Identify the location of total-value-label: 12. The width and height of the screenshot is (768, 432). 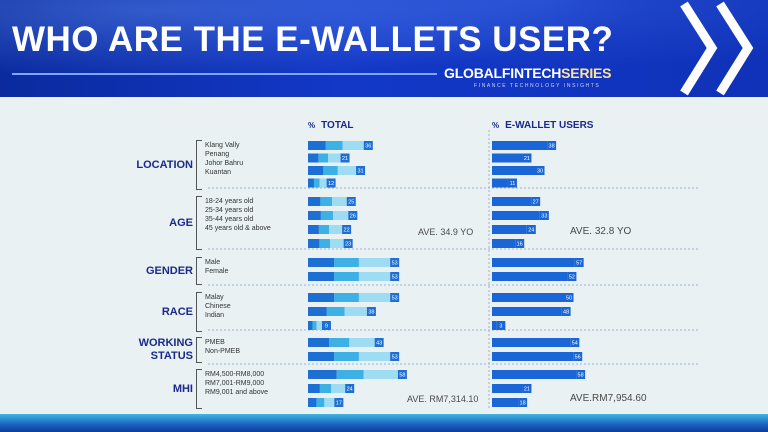
(331, 184).